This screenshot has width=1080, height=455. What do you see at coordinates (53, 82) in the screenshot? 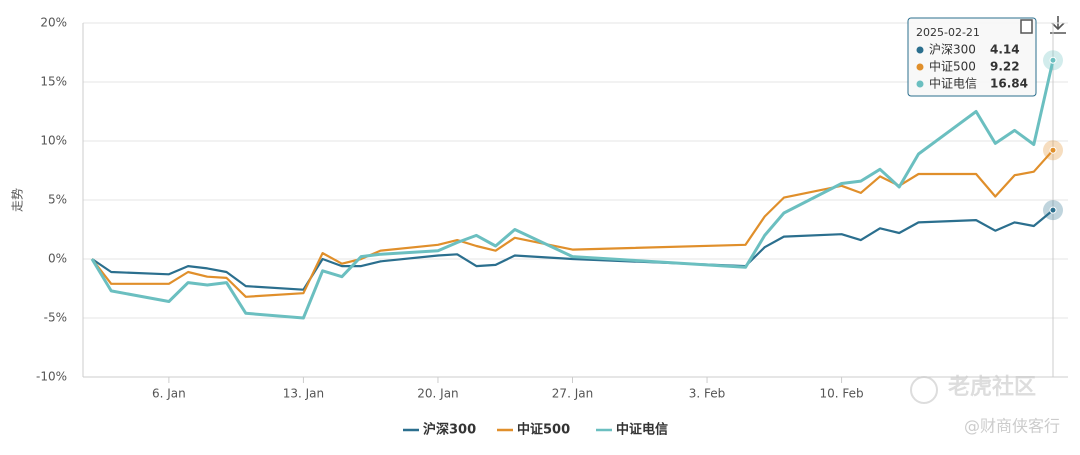
I see `y-tick-label: 15%` at bounding box center [53, 82].